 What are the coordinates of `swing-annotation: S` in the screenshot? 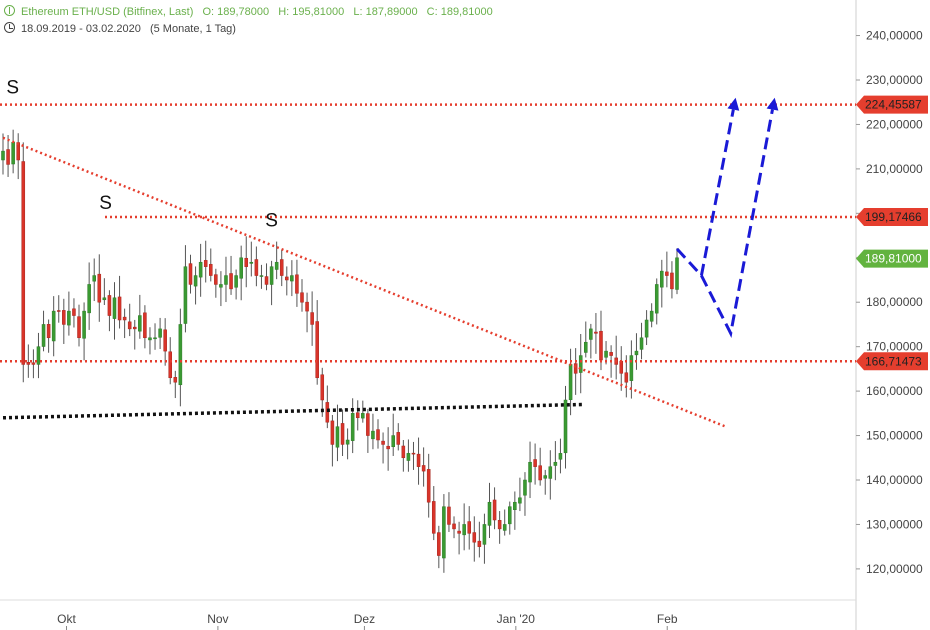 It's located at (12, 87).